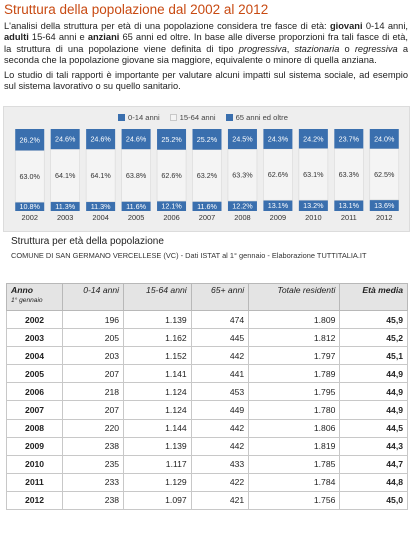  I want to click on cell-anno: 2011, so click(34, 482).